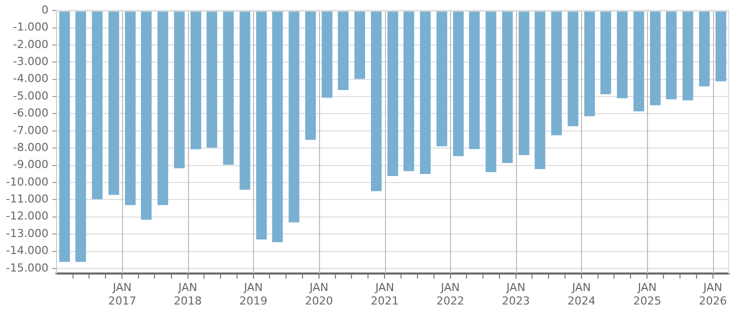 This screenshot has height=313, width=751. What do you see at coordinates (384, 294) in the screenshot?
I see `x-tick-label: JAN 2021` at bounding box center [384, 294].